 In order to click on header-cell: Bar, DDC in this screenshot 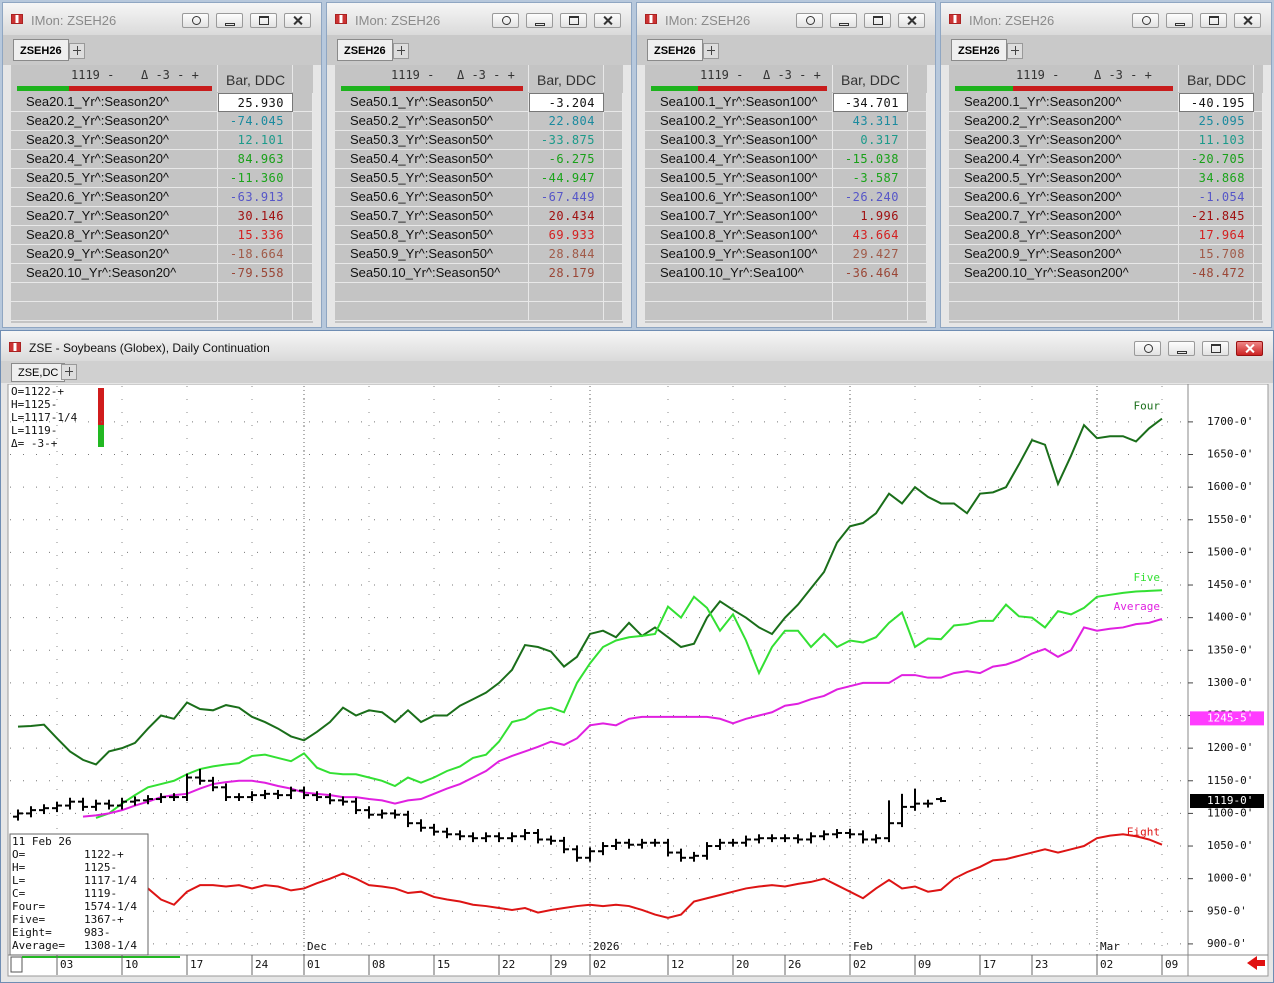, I will do `click(1216, 78)`.